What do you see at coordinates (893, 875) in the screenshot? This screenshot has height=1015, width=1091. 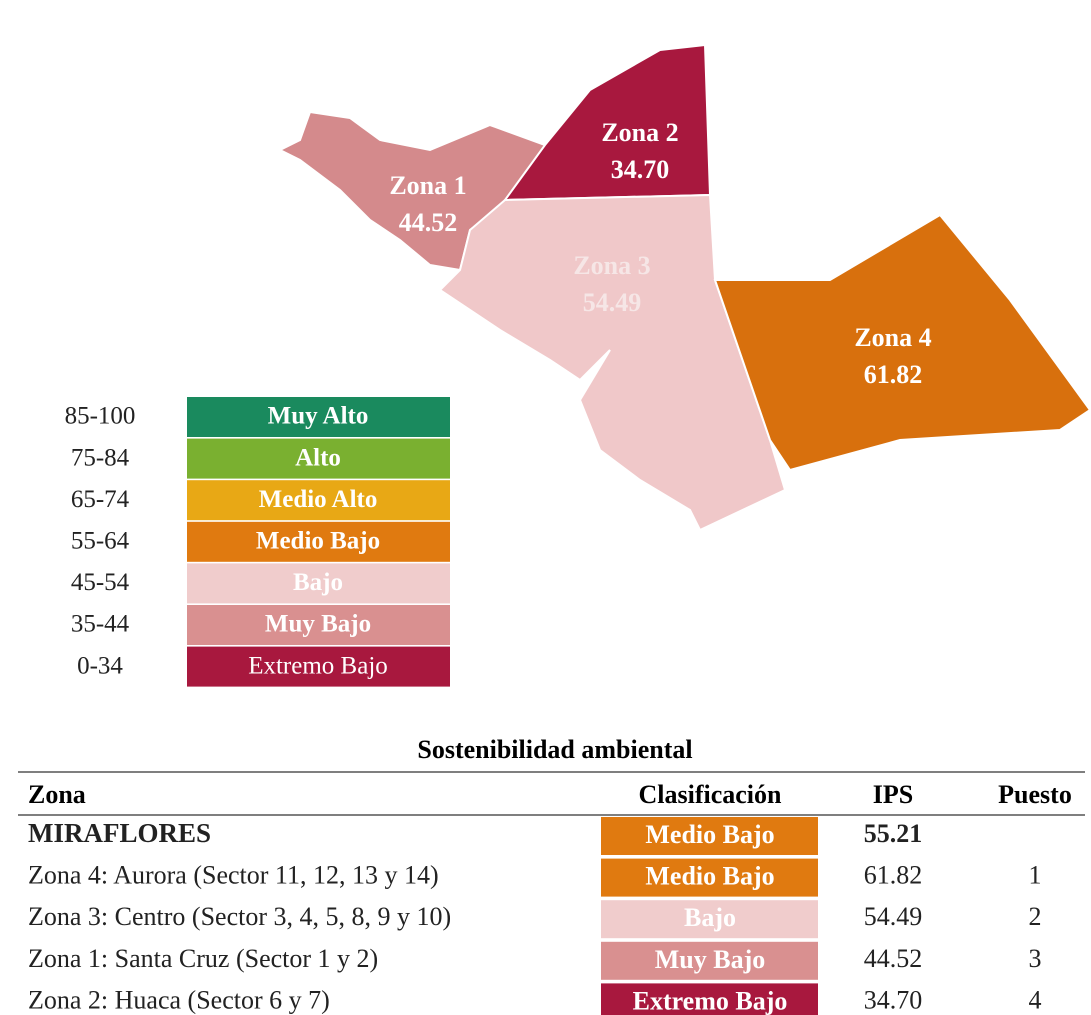 I see `row-ips: 61.82` at bounding box center [893, 875].